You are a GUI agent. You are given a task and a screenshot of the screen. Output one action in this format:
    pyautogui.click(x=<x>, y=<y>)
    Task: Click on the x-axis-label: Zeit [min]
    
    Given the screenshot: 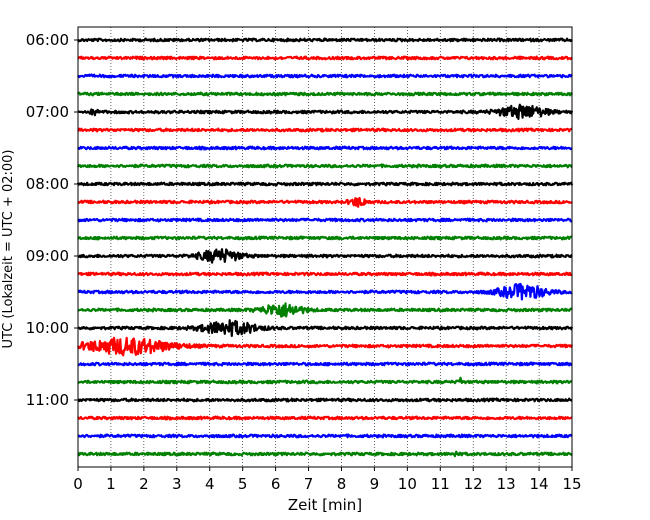 What is the action you would take?
    pyautogui.click(x=325, y=505)
    